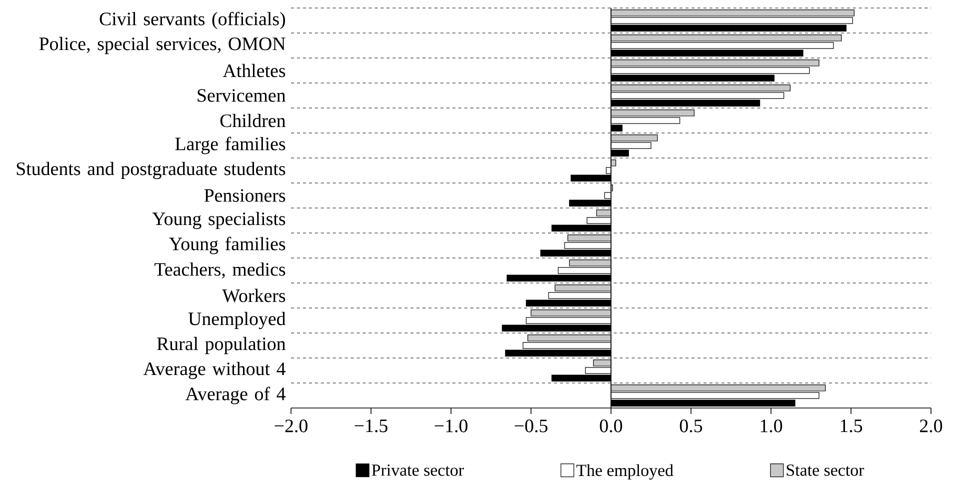 This screenshot has height=482, width=955. Describe the element at coordinates (227, 245) in the screenshot. I see `y-tick-label: Young families` at that location.